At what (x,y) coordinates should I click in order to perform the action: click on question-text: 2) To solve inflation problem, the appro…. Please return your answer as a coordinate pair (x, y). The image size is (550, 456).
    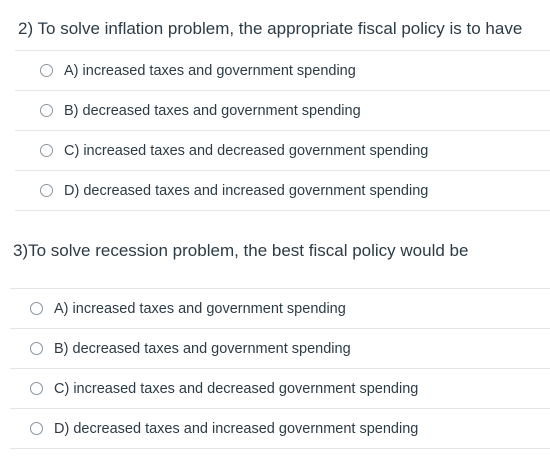
    Looking at the image, I should click on (270, 28).